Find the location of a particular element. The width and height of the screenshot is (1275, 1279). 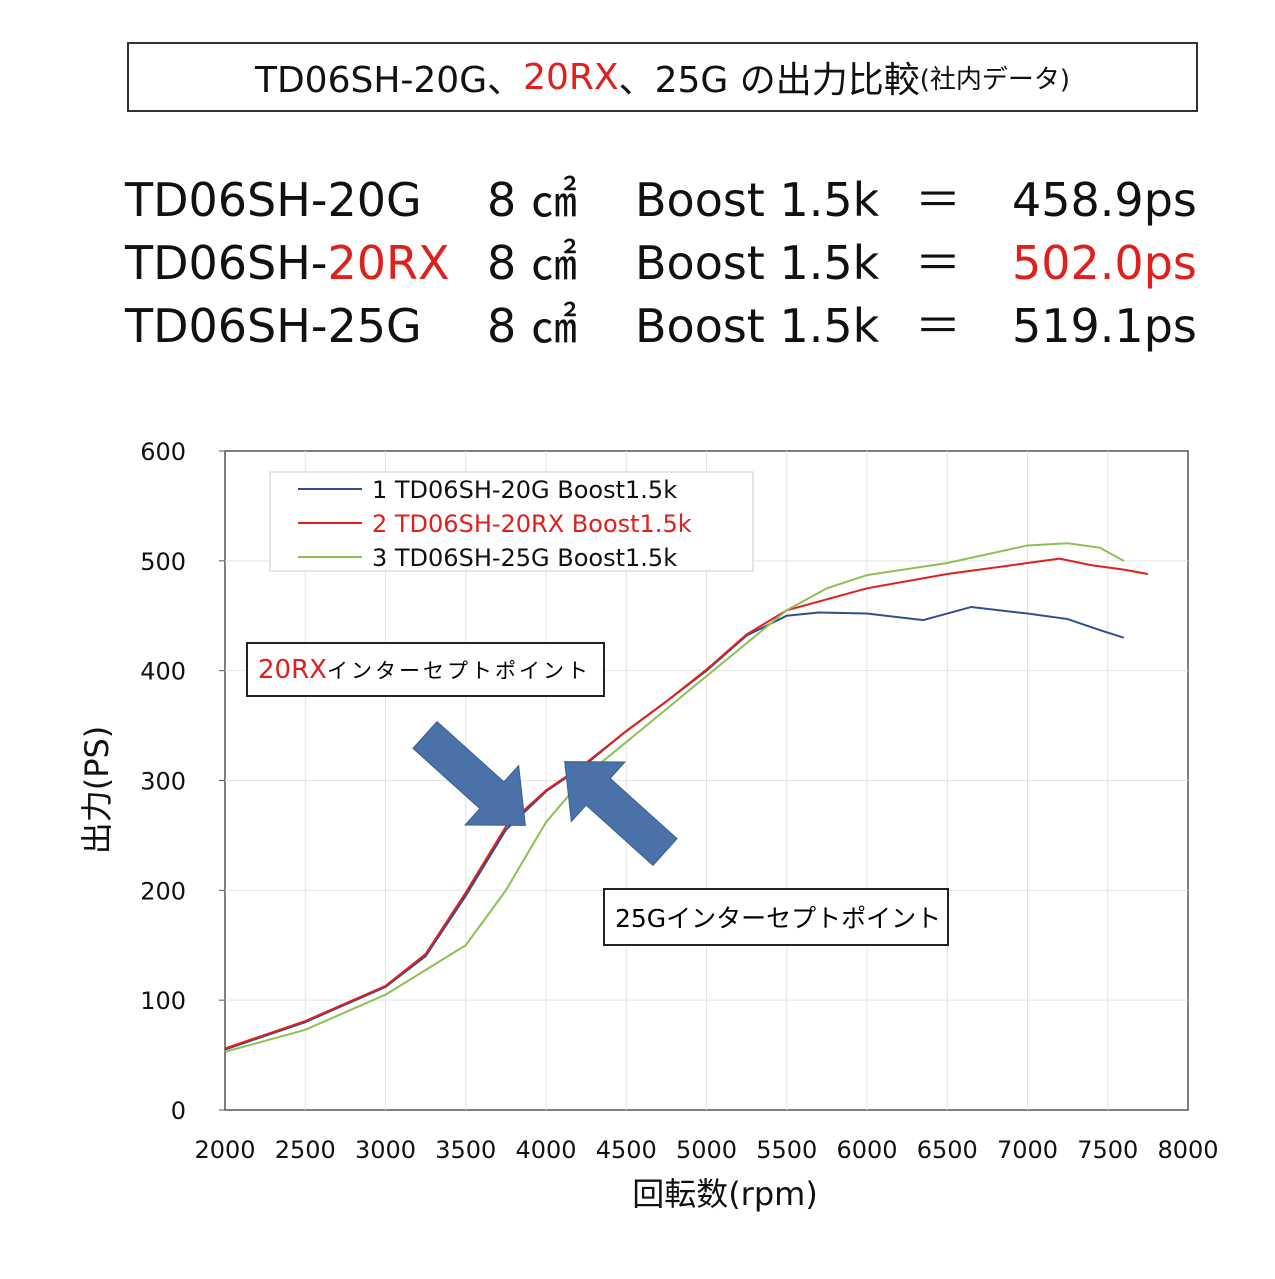

title-part1: TD06SH-20G、 is located at coordinates (389, 80).